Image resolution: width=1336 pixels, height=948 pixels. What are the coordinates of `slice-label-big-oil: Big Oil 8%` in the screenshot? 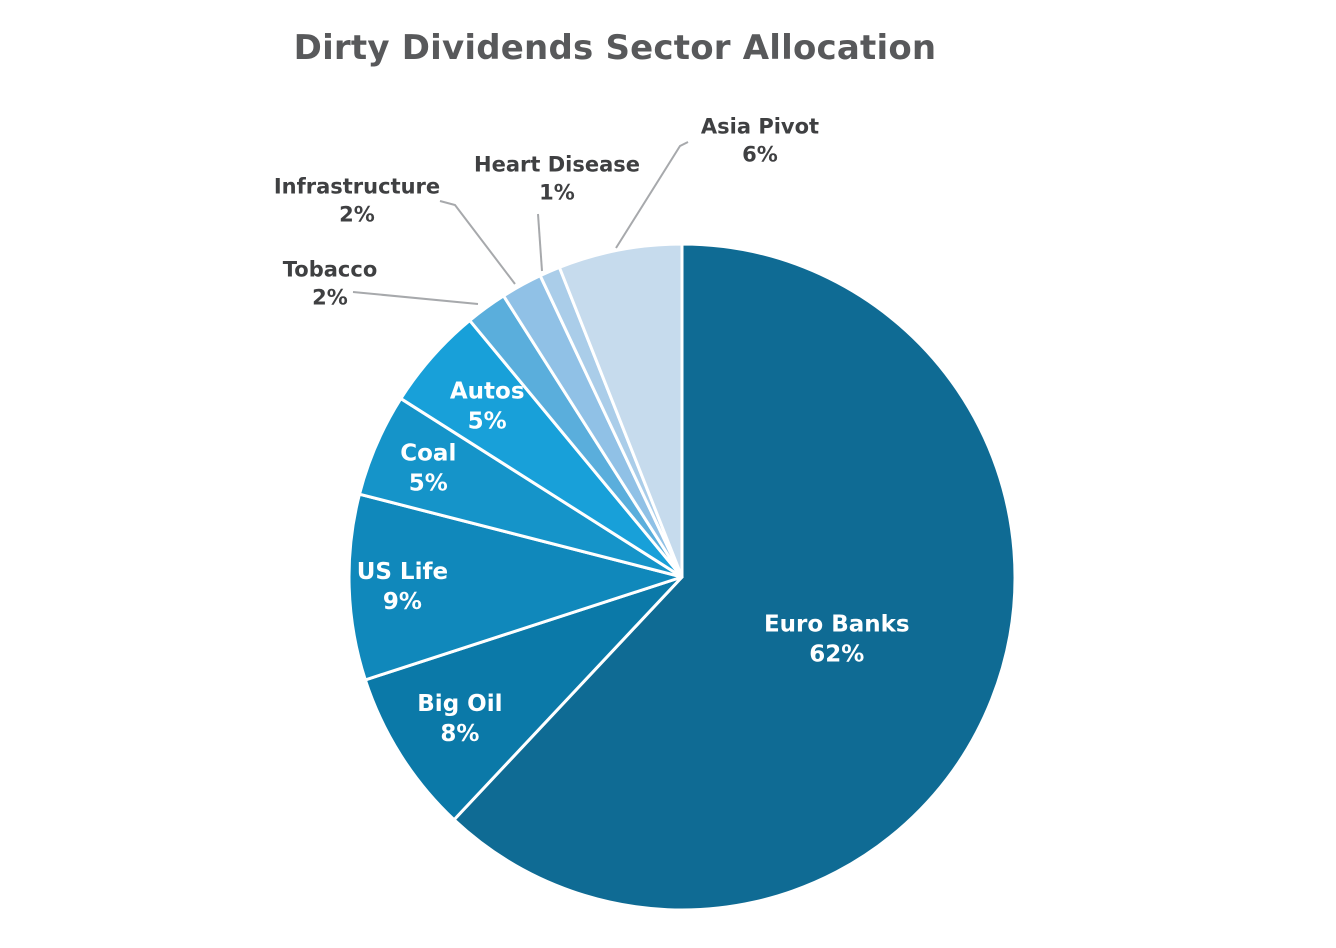 It's located at (459, 719).